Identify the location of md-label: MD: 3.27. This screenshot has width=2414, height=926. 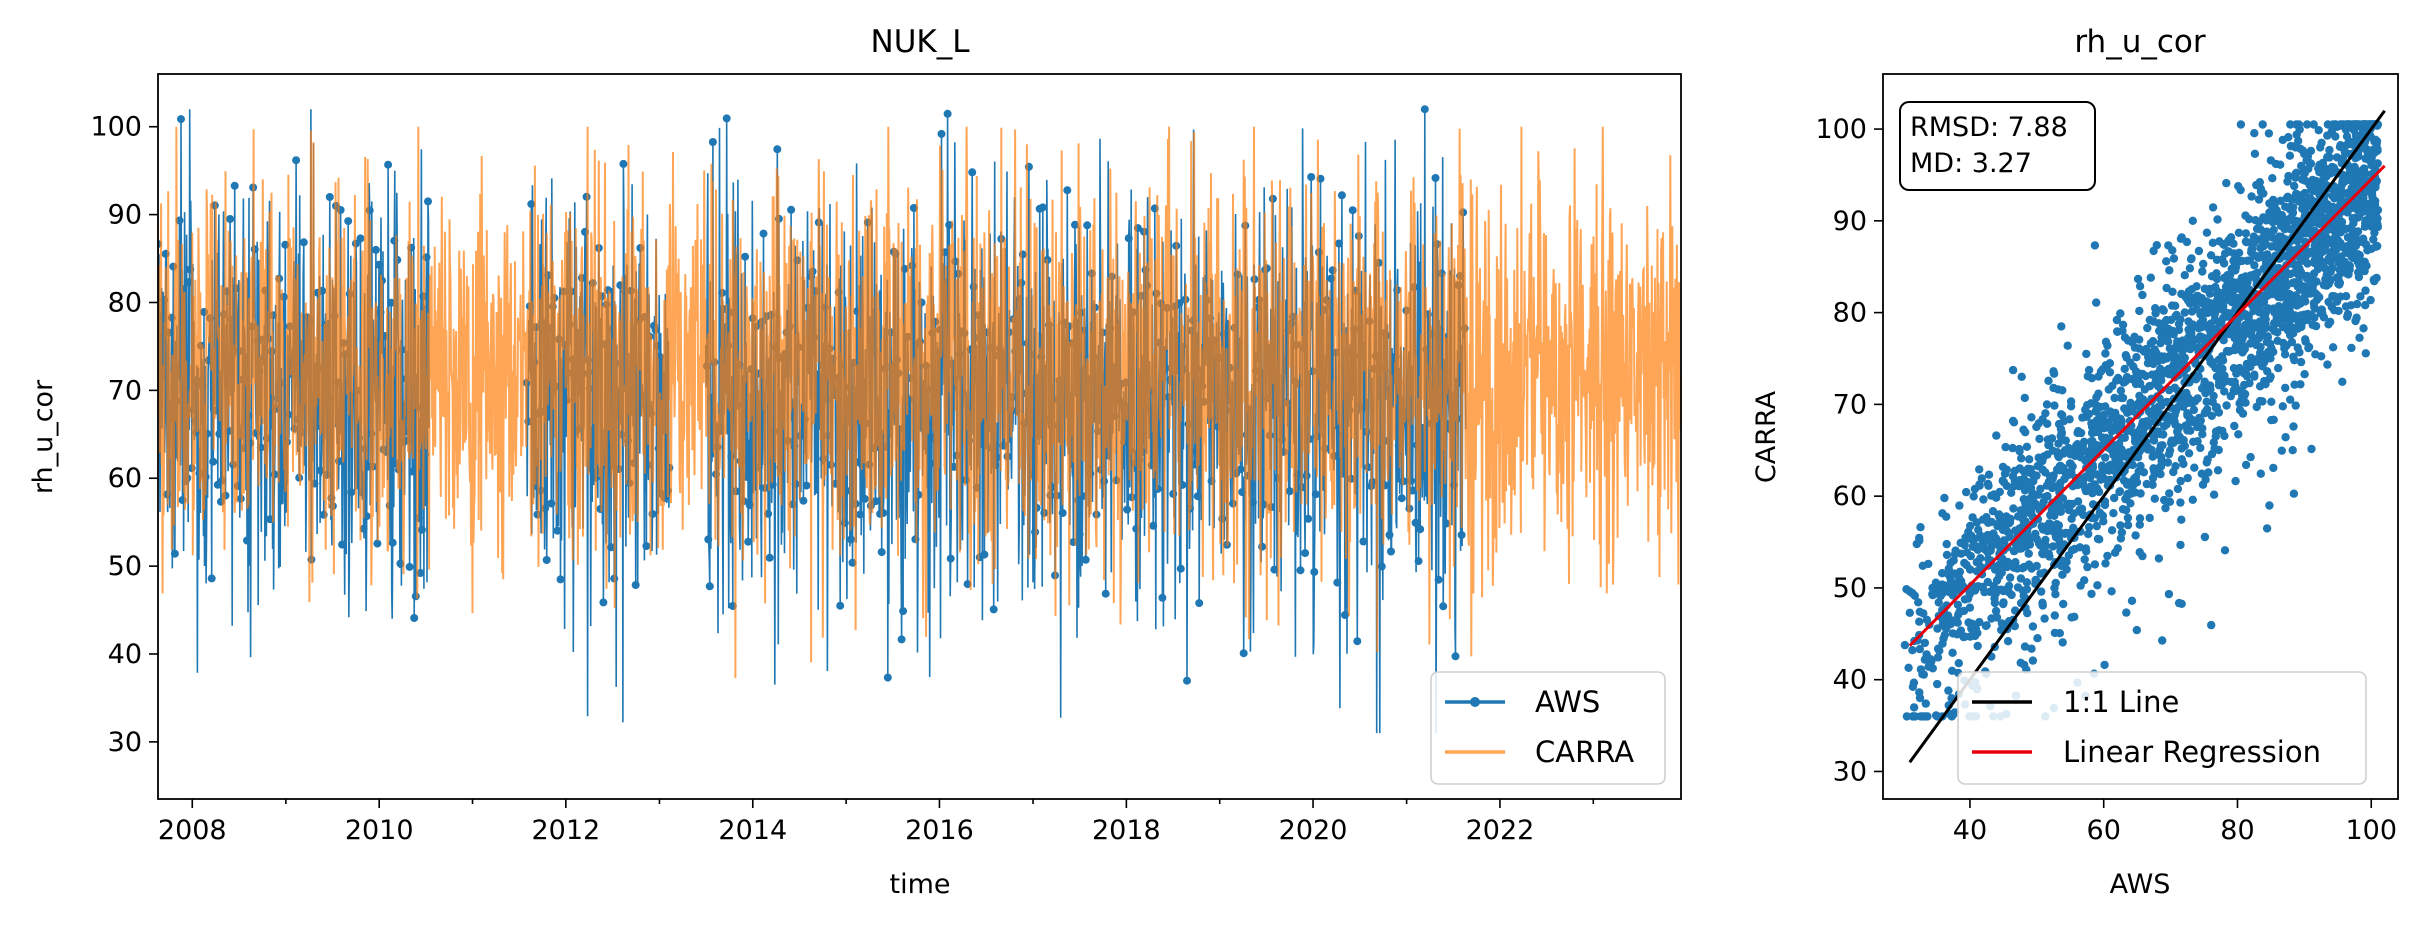
(1971, 163).